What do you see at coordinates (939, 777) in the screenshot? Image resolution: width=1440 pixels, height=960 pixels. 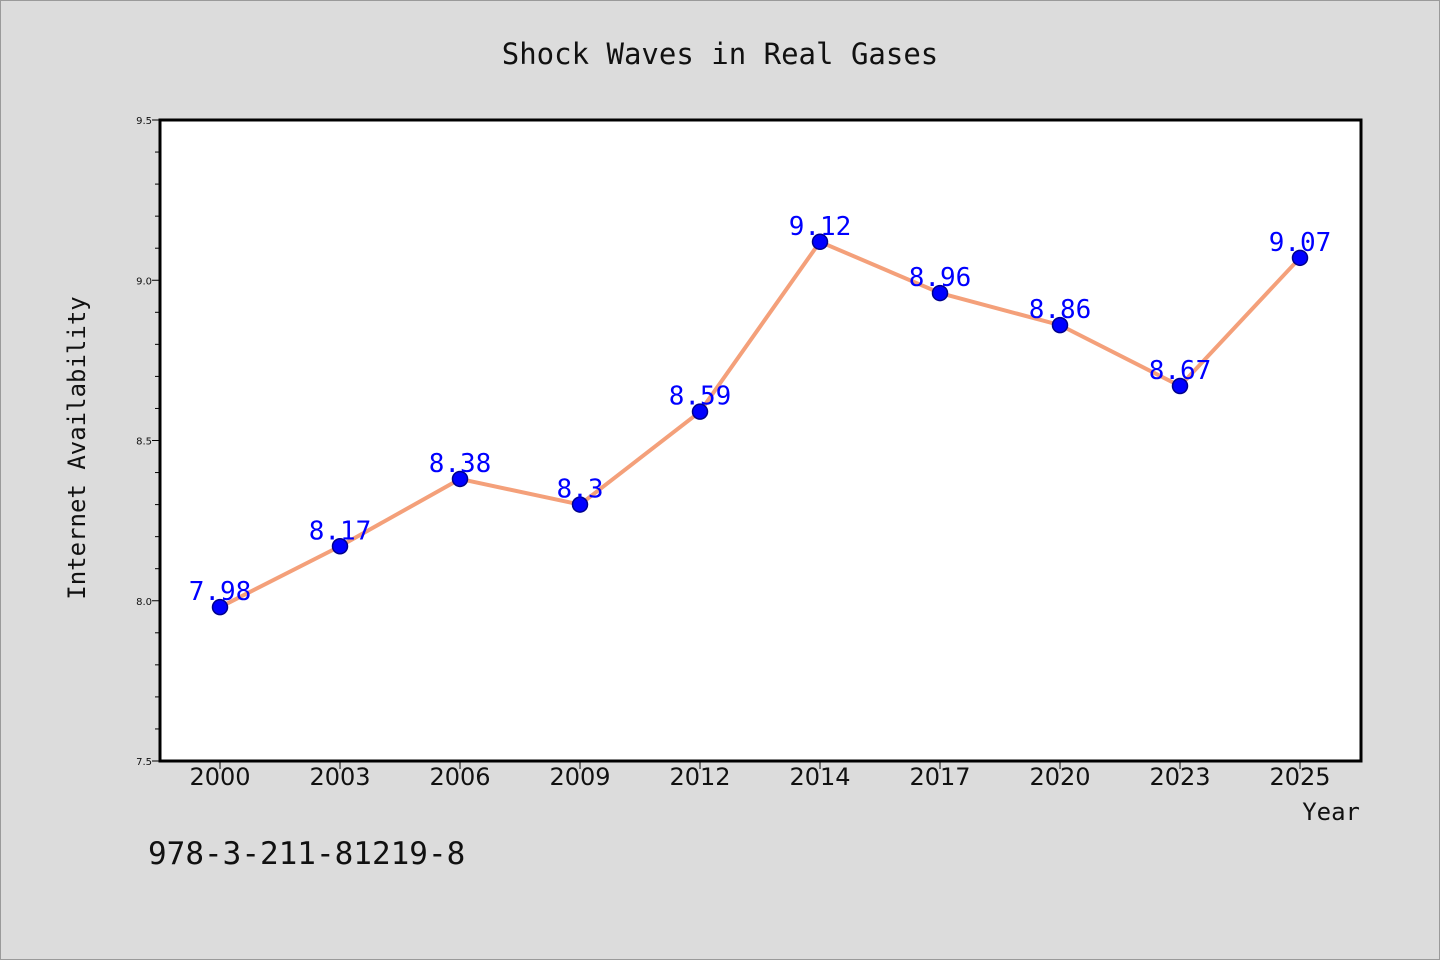 I see `x-tick-label: 2017` at bounding box center [939, 777].